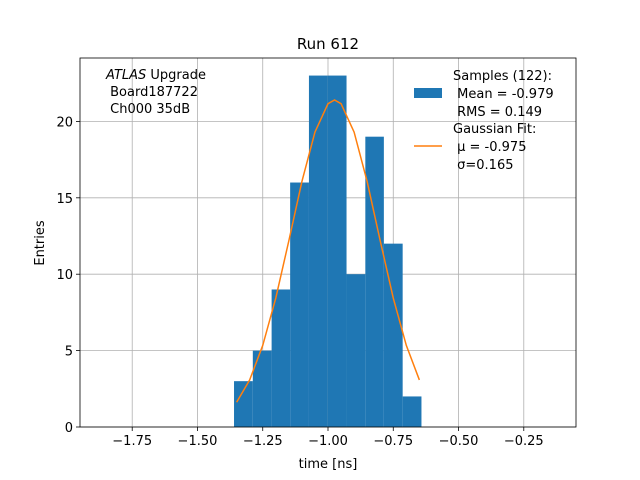 The image size is (640, 480). I want to click on y-tick-label: 0, so click(69, 428).